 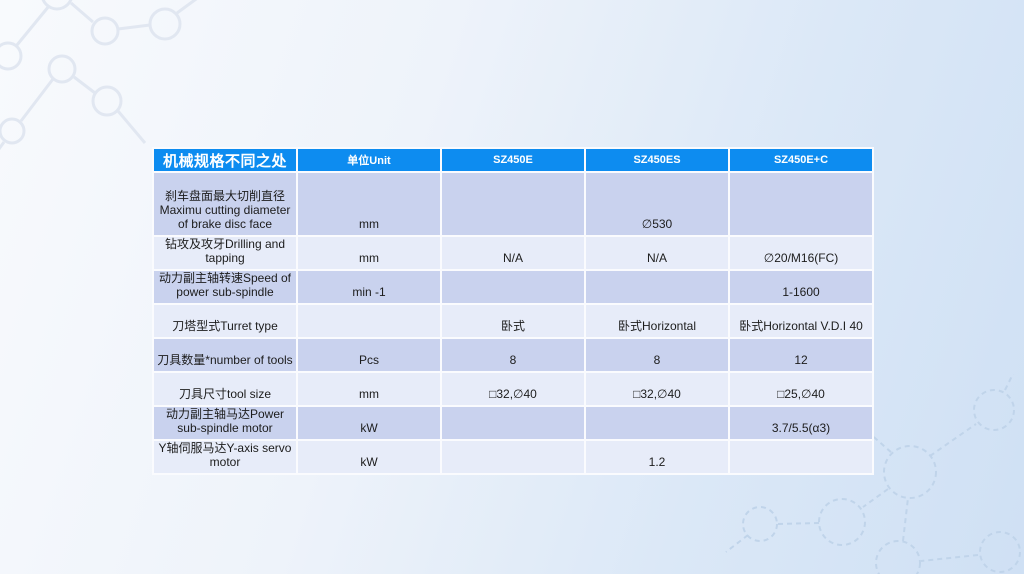 I want to click on spec-label: 钻攻及攻牙Drilling and tapping, so click(x=225, y=253).